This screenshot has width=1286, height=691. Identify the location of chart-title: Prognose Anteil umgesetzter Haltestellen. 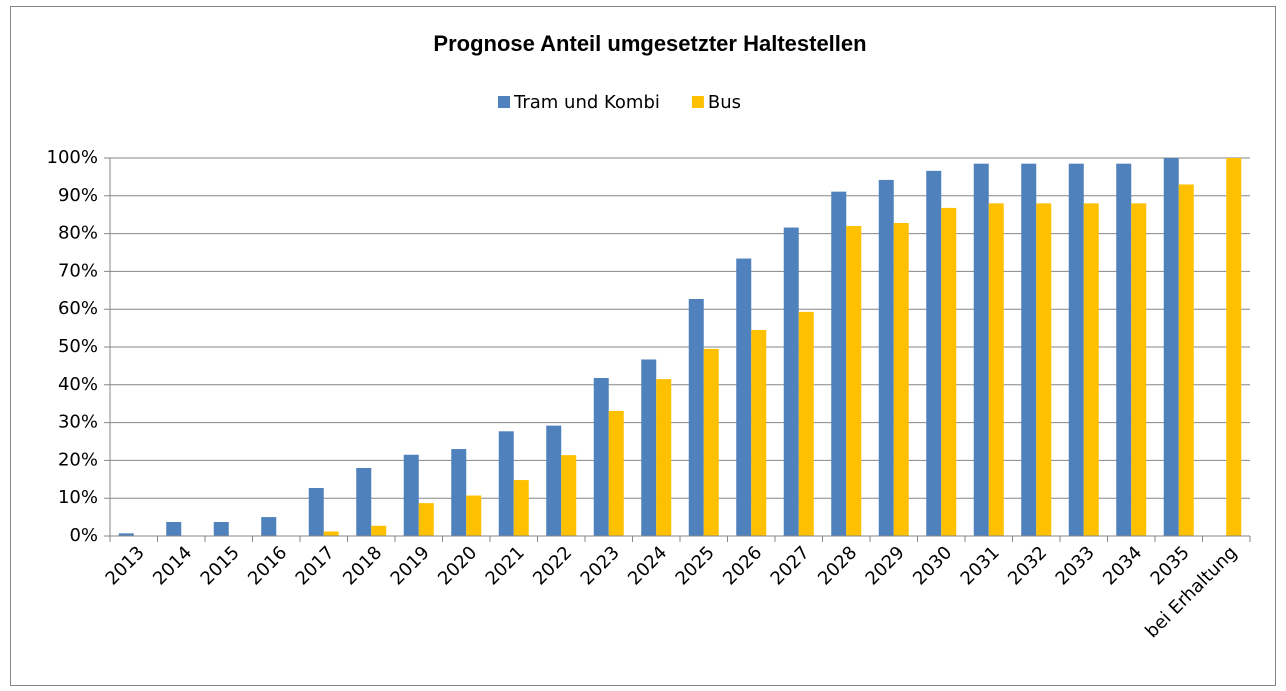
(649, 43).